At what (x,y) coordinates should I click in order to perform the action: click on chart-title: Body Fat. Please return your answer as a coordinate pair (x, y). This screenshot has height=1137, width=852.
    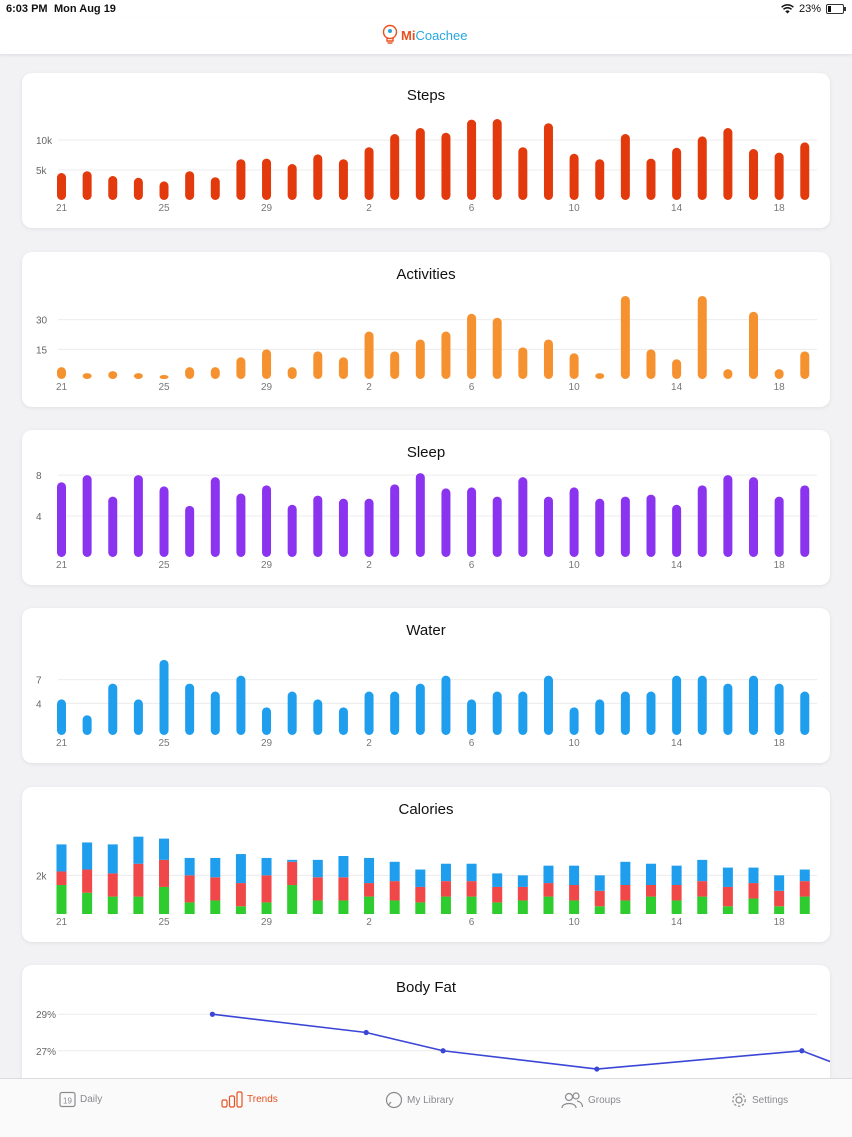
    Looking at the image, I should click on (426, 987).